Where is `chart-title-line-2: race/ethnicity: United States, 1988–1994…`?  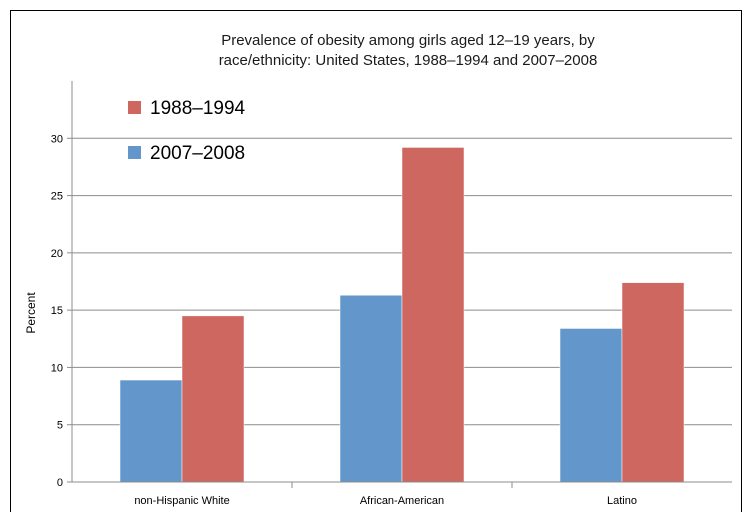
chart-title-line-2: race/ethnicity: United States, 1988–1994… is located at coordinates (408, 60).